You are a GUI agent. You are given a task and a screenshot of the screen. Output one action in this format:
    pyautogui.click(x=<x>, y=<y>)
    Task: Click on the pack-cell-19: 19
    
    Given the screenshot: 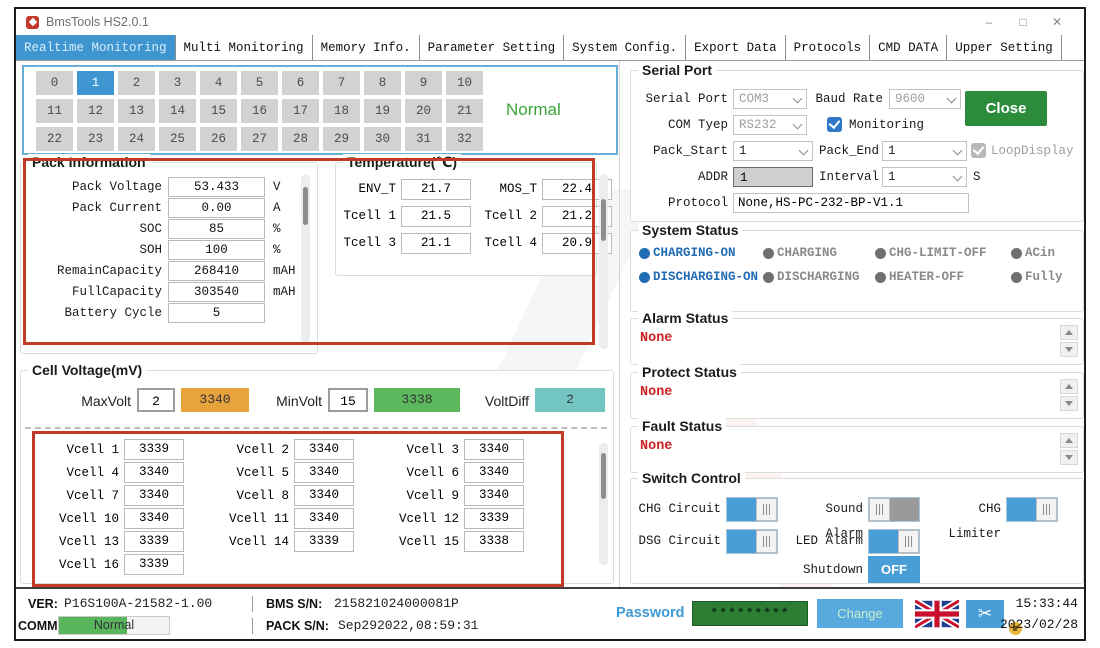 What is the action you would take?
    pyautogui.click(x=382, y=111)
    